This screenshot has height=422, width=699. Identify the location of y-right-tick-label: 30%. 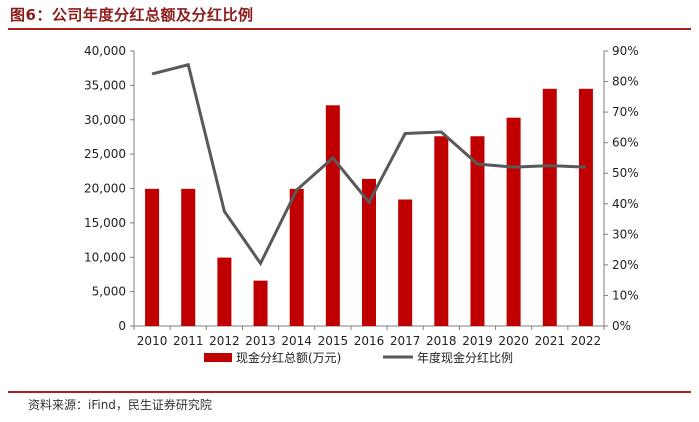
(625, 234).